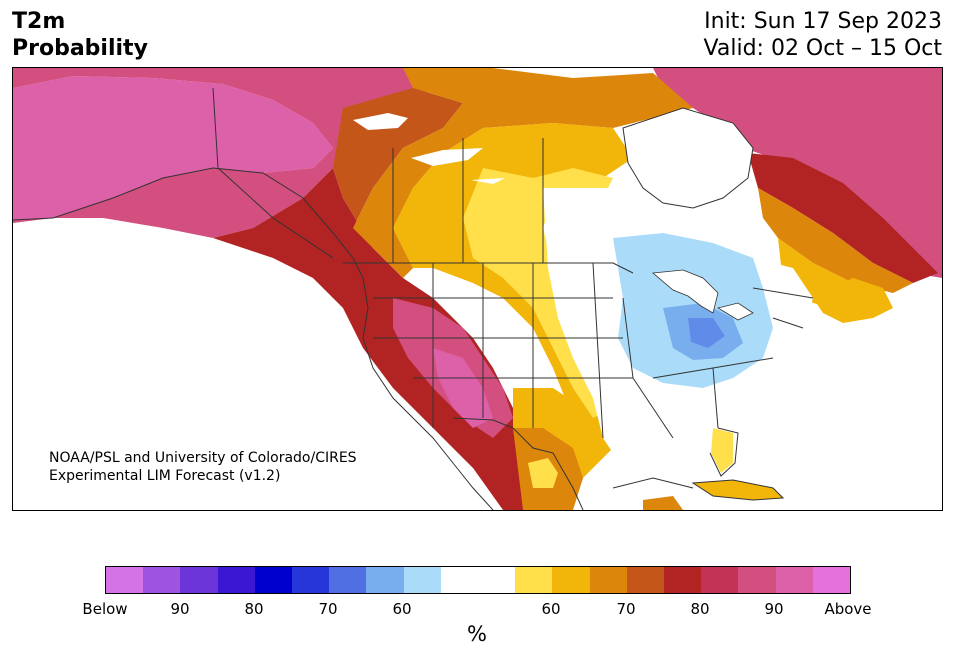  What do you see at coordinates (165, 476) in the screenshot?
I see `credit-line-2: Experimental LIM Forecast (v1.2)` at bounding box center [165, 476].